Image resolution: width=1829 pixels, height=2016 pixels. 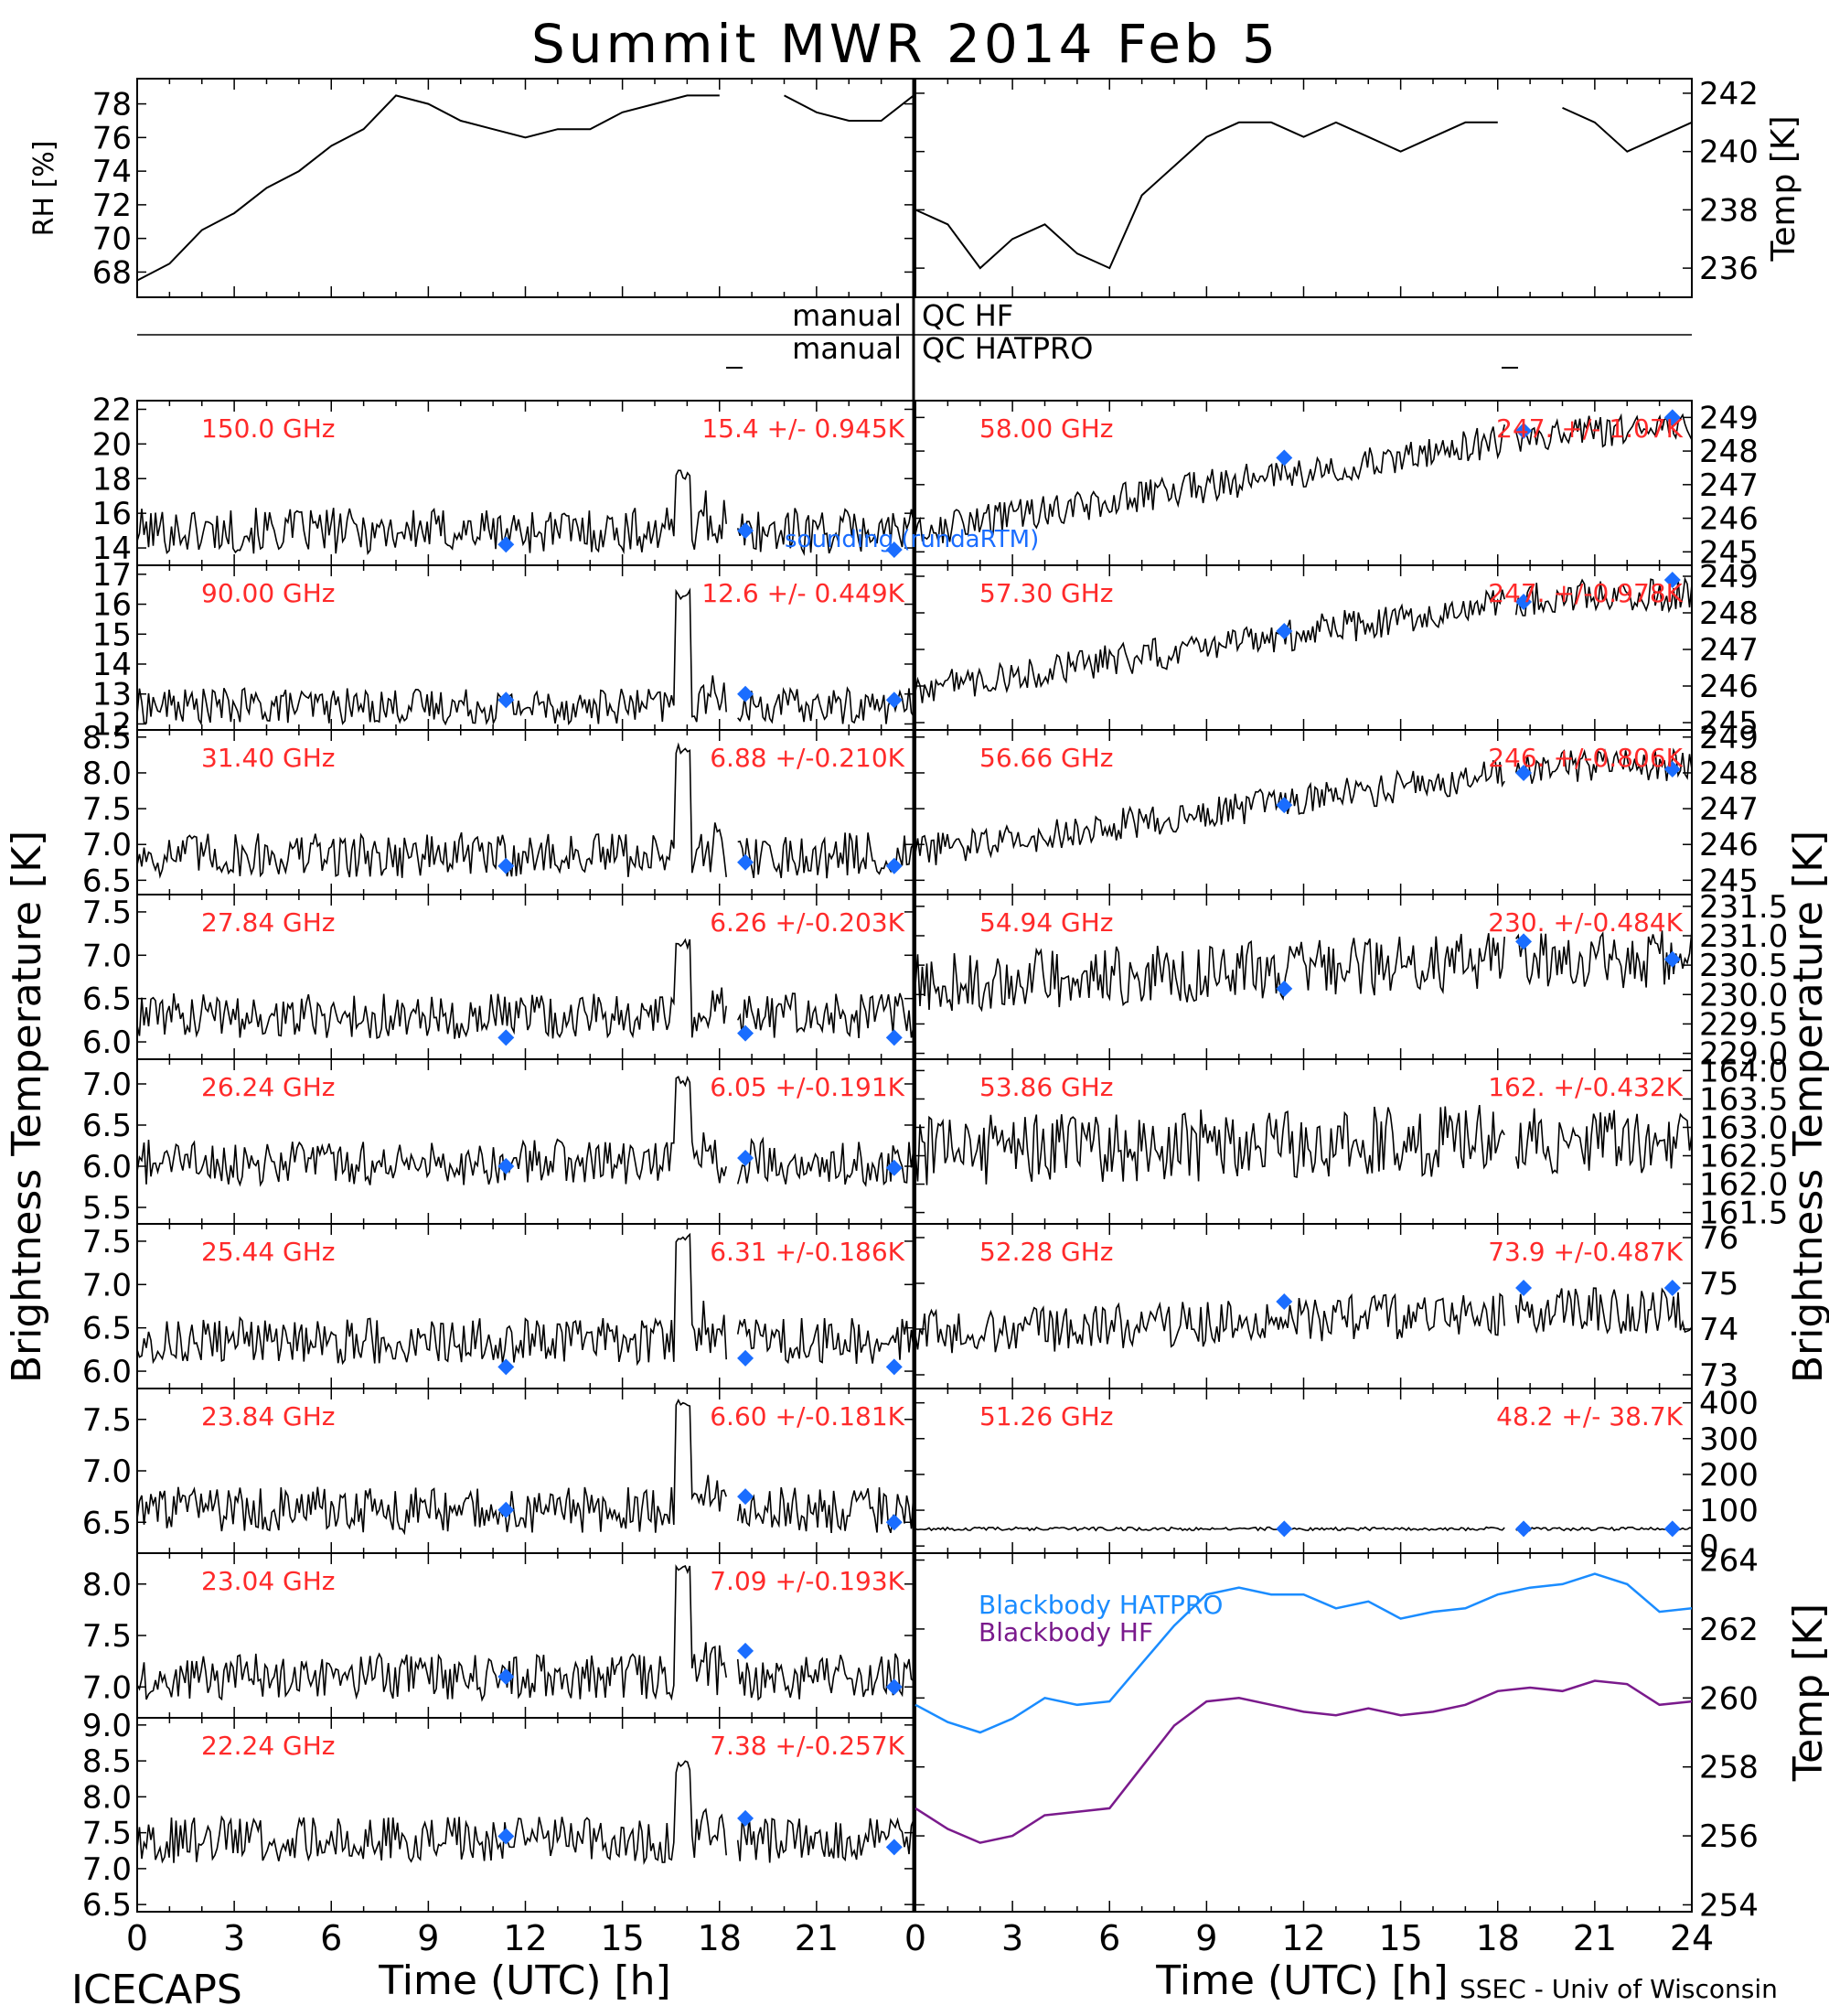 What do you see at coordinates (431, 1633) in the screenshot?
I see `panel-ch-23.04-trace` at bounding box center [431, 1633].